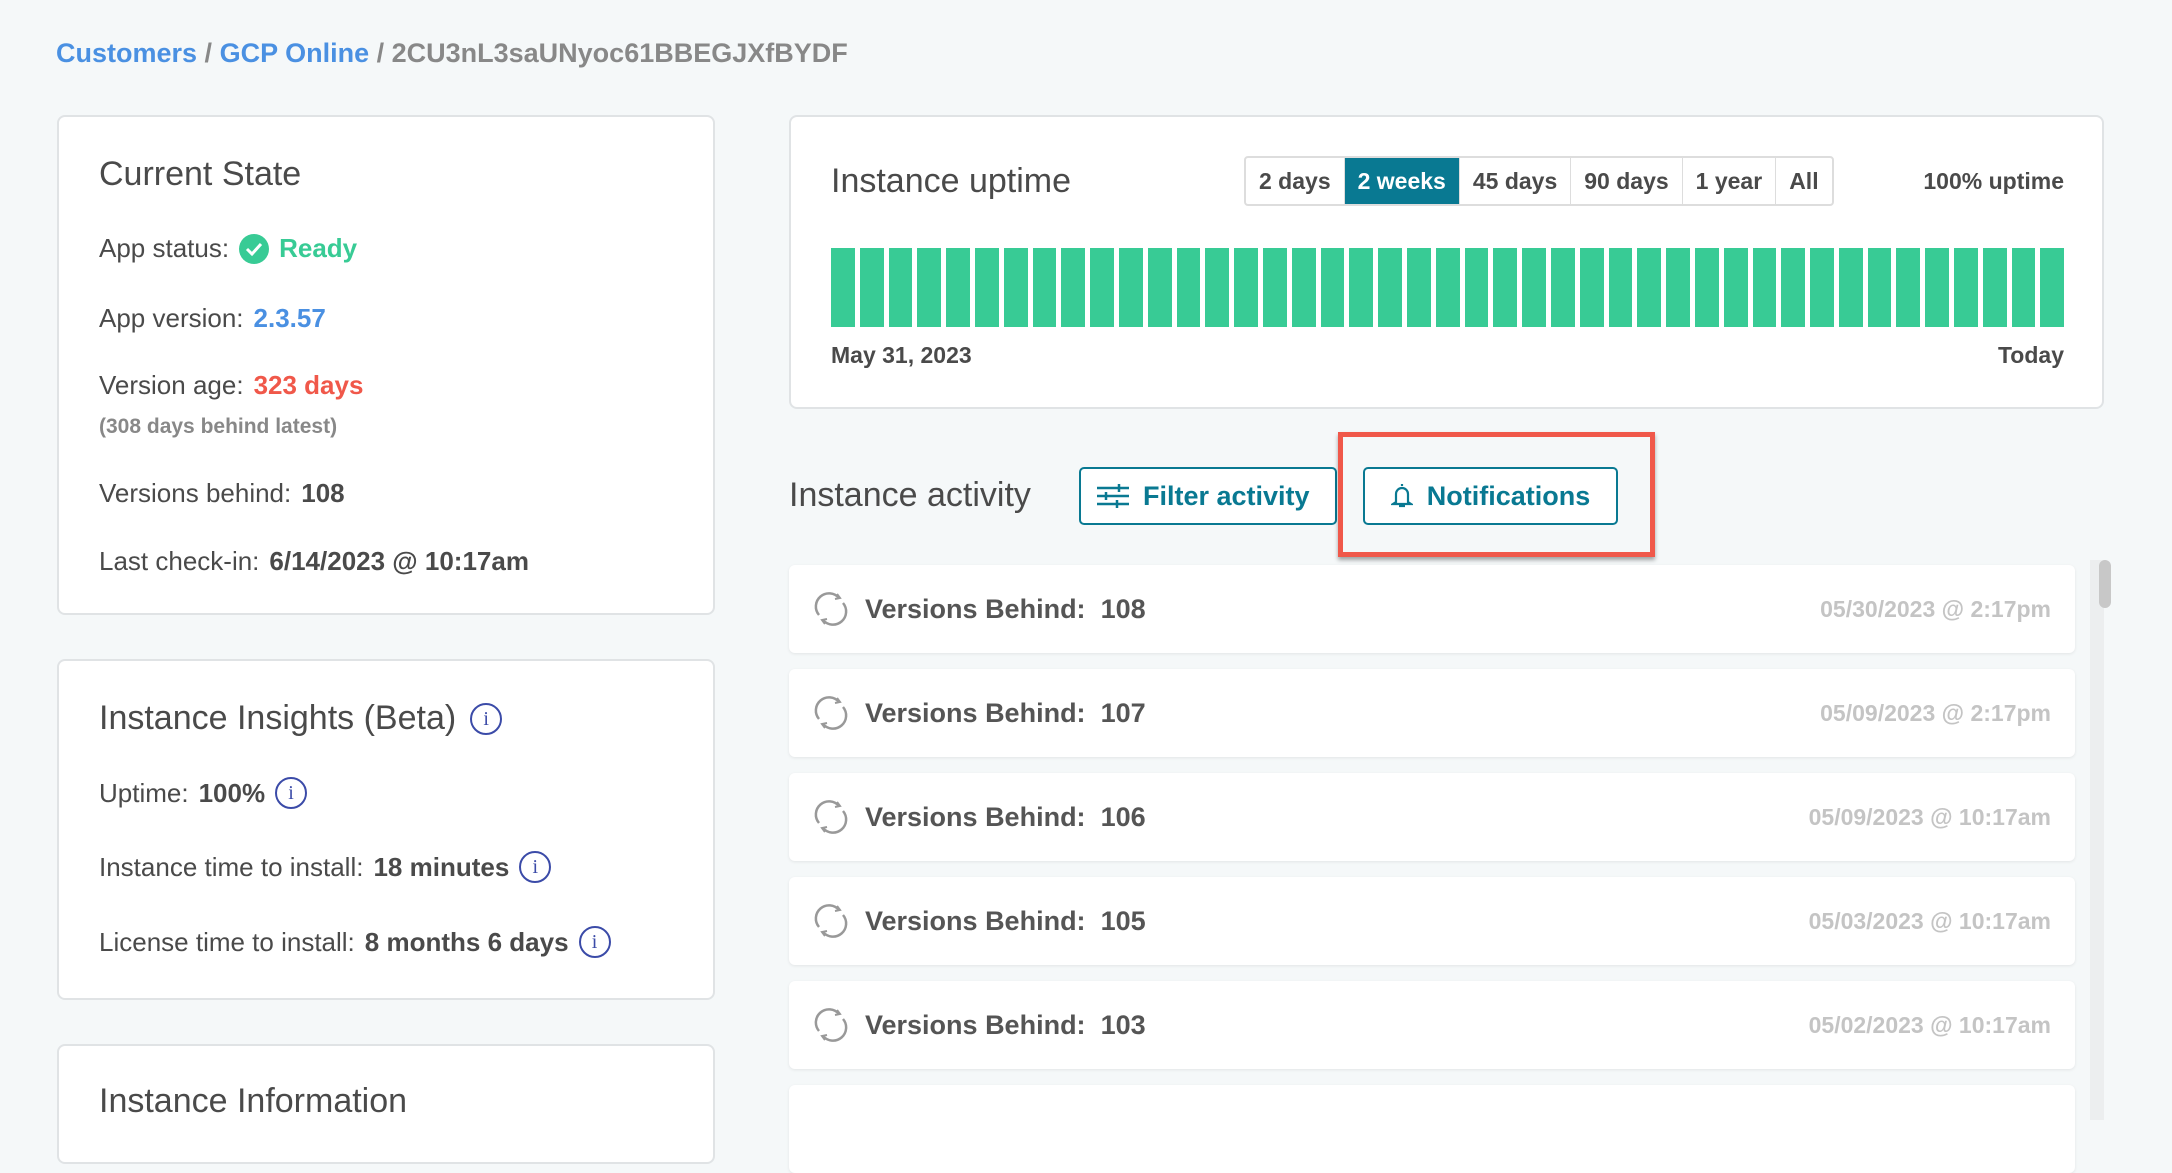 Image resolution: width=2172 pixels, height=1173 pixels. Describe the element at coordinates (1929, 1024) in the screenshot. I see `activity-time: 05/02/2023 @ 10:17am` at that location.